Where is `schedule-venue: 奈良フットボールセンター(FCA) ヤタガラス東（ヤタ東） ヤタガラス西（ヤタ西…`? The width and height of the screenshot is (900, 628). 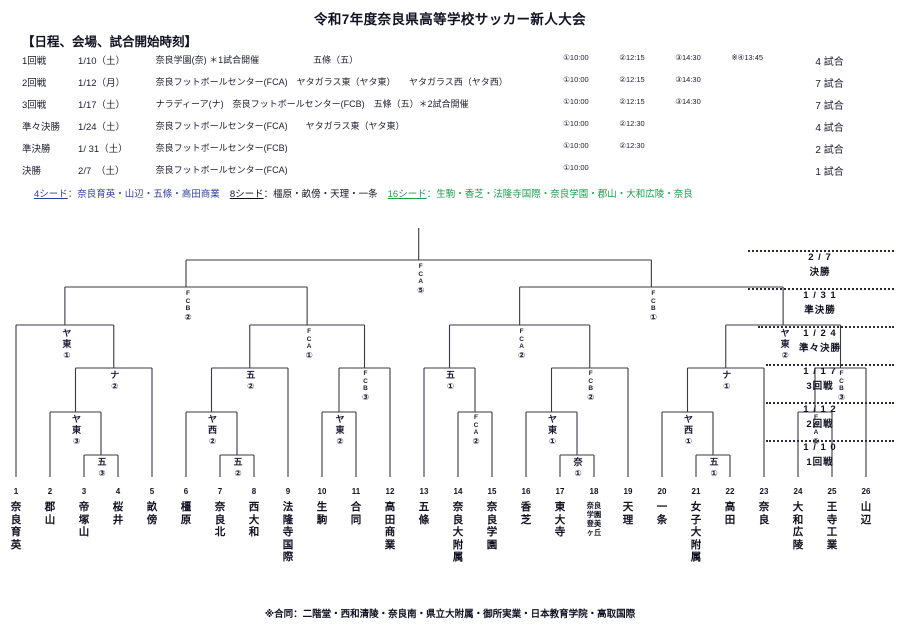 schedule-venue: 奈良フットボールセンター(FCA) ヤタガラス東（ヤタ東） ヤタガラス西（ヤタ西… is located at coordinates (331, 82).